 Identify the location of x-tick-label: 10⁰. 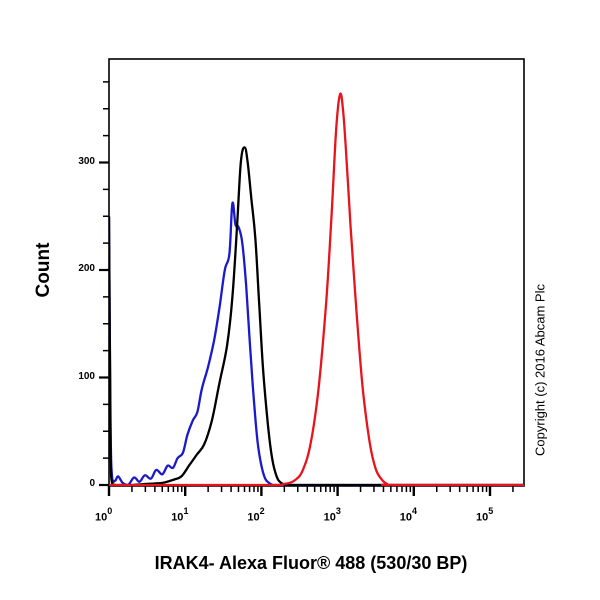
(104, 515).